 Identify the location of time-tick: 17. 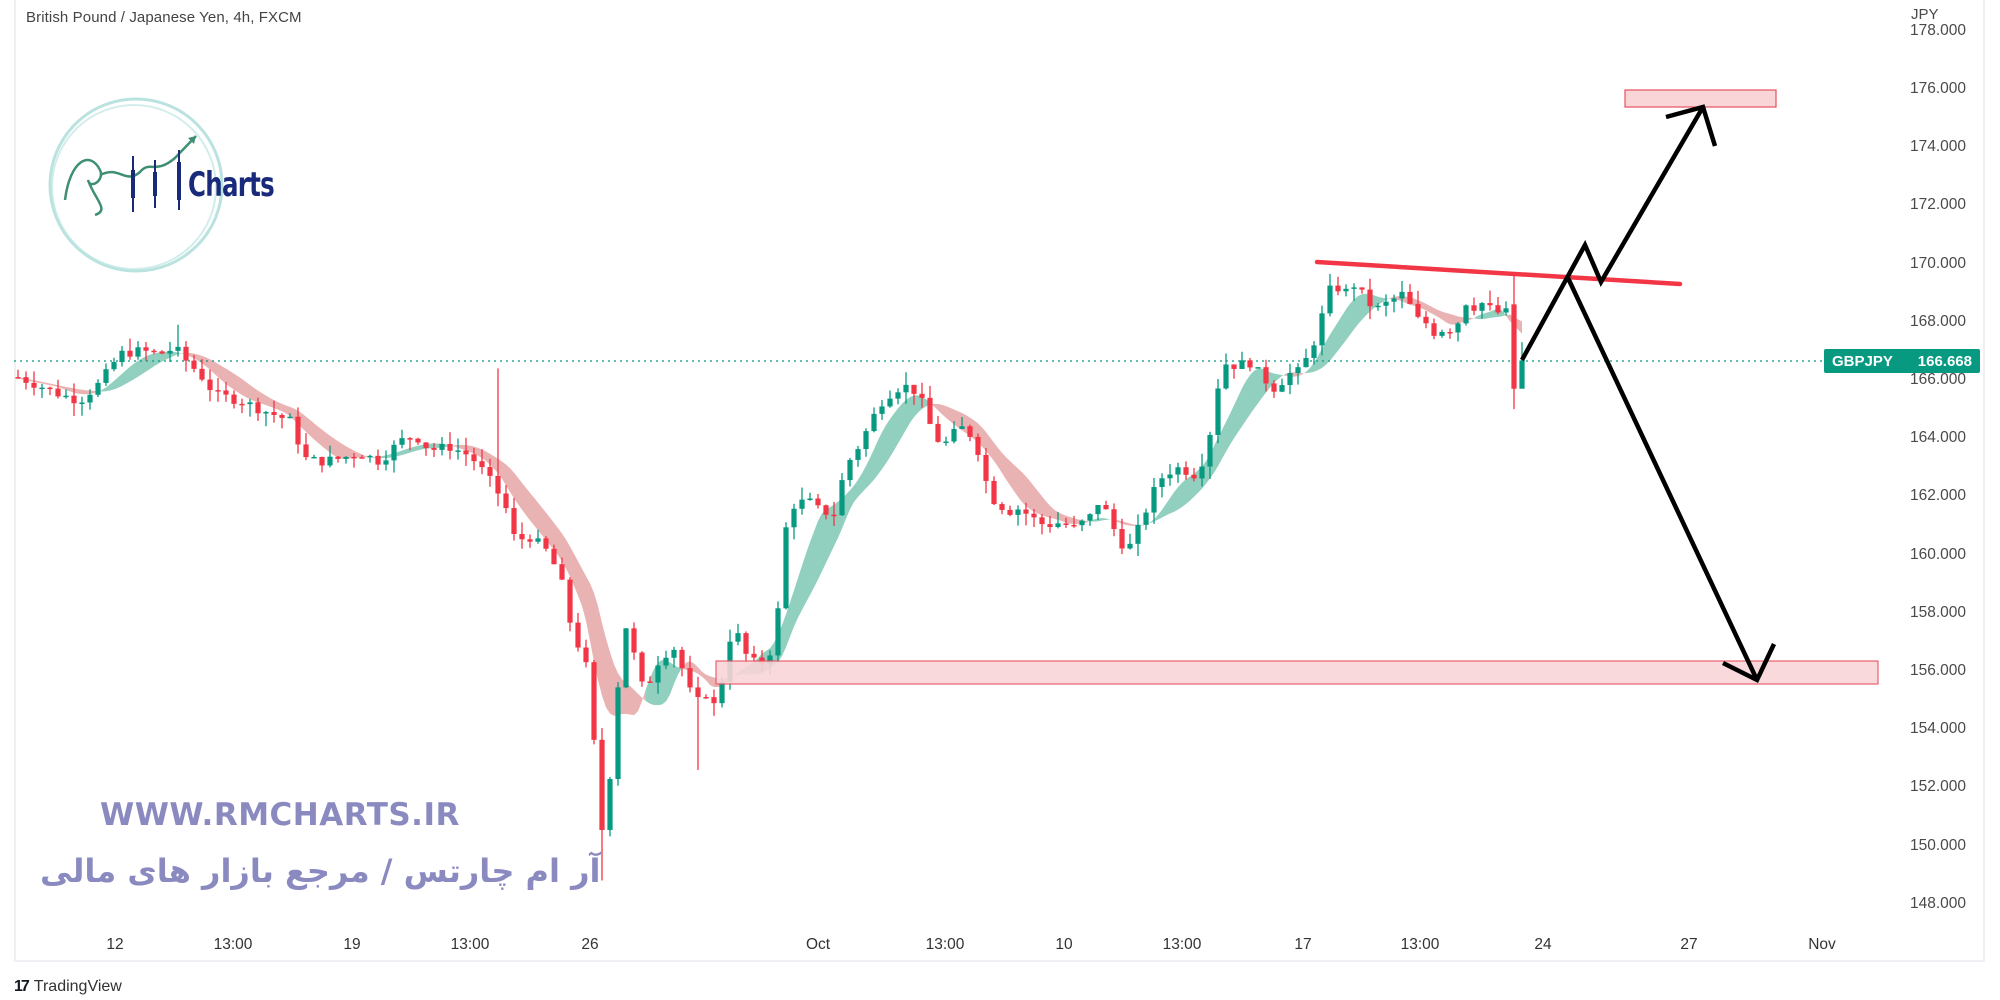
(1303, 944).